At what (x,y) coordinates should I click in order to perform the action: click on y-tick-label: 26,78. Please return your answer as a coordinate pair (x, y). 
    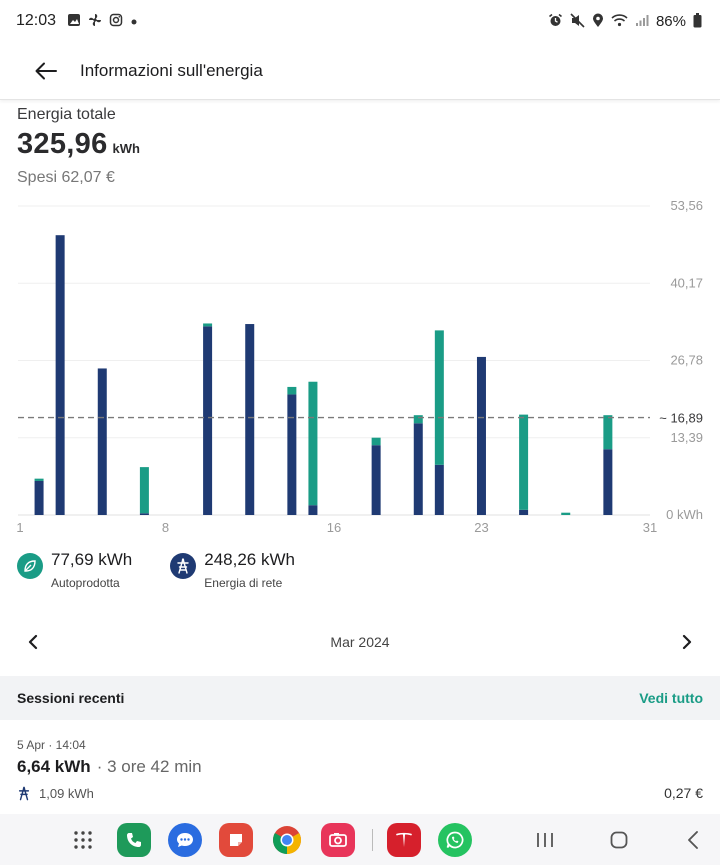
    Looking at the image, I should click on (686, 360).